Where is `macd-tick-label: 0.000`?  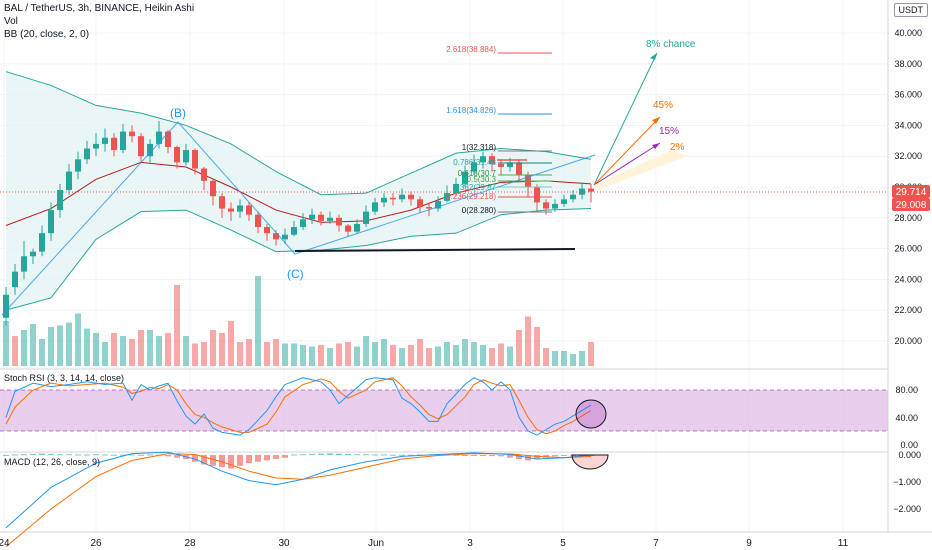
macd-tick-label: 0.000 is located at coordinates (909, 455).